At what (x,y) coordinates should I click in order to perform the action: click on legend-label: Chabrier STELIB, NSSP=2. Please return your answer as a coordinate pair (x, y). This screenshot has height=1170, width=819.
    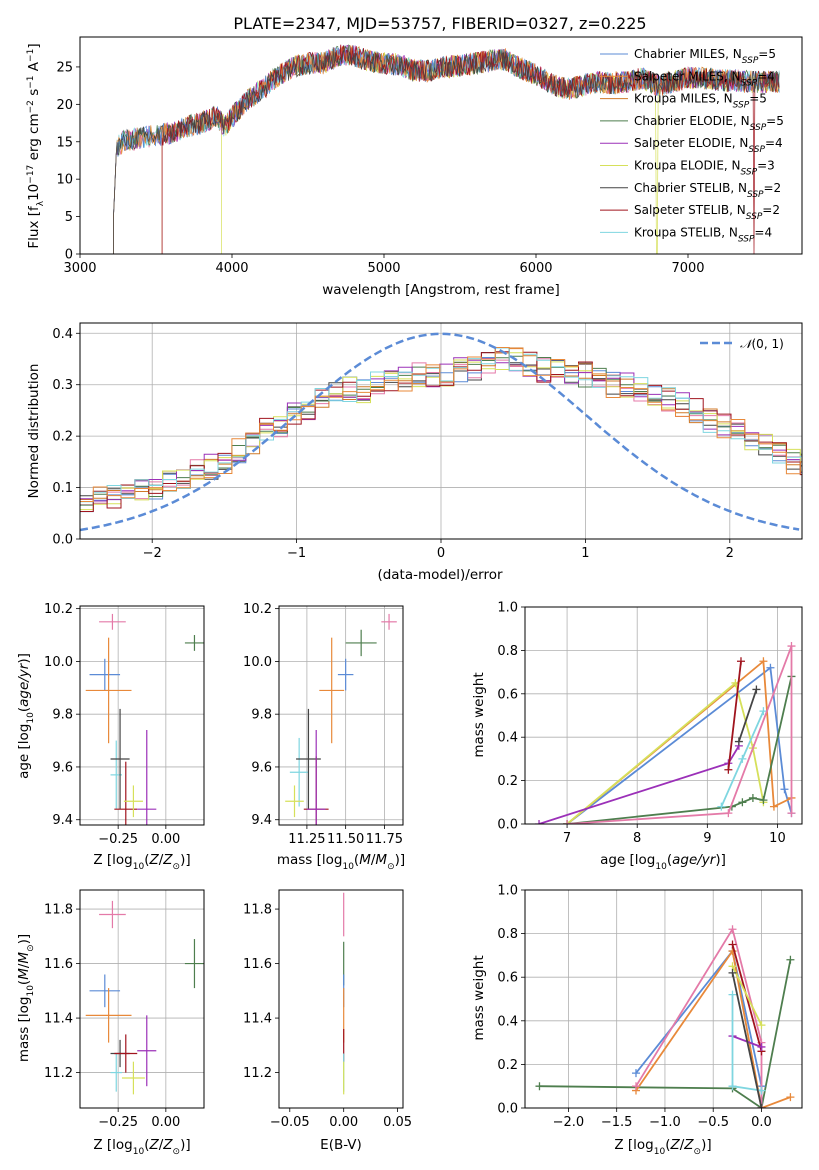
    Looking at the image, I should click on (707, 190).